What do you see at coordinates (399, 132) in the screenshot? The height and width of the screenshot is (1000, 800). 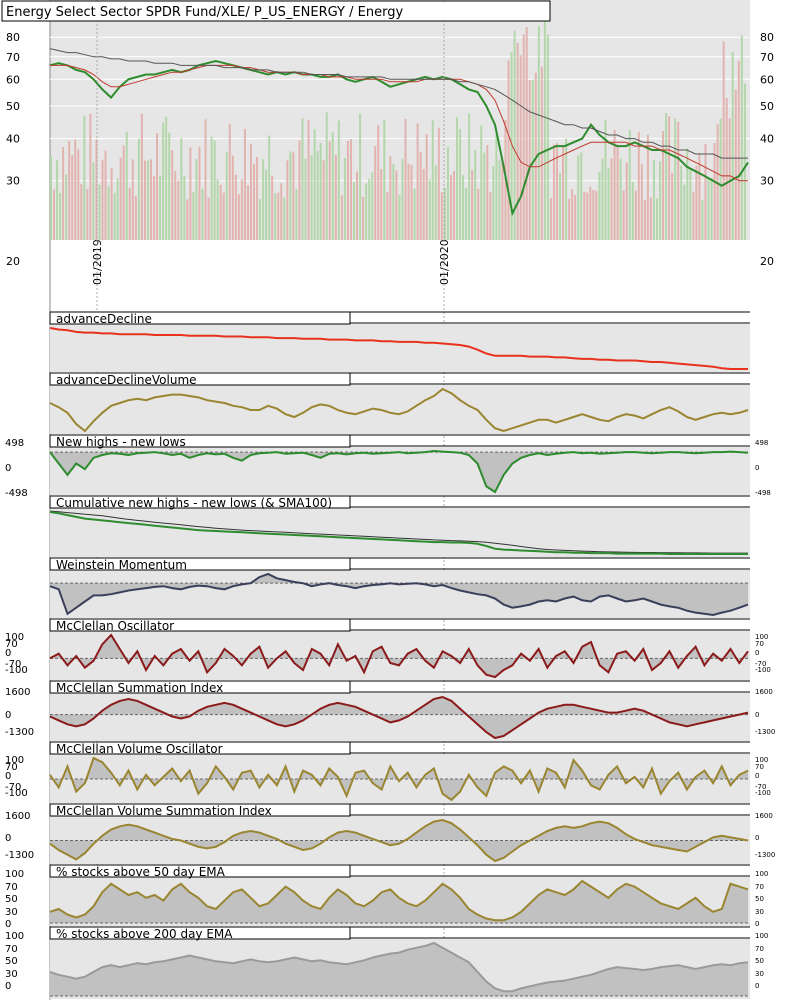 I see `price-lines` at bounding box center [399, 132].